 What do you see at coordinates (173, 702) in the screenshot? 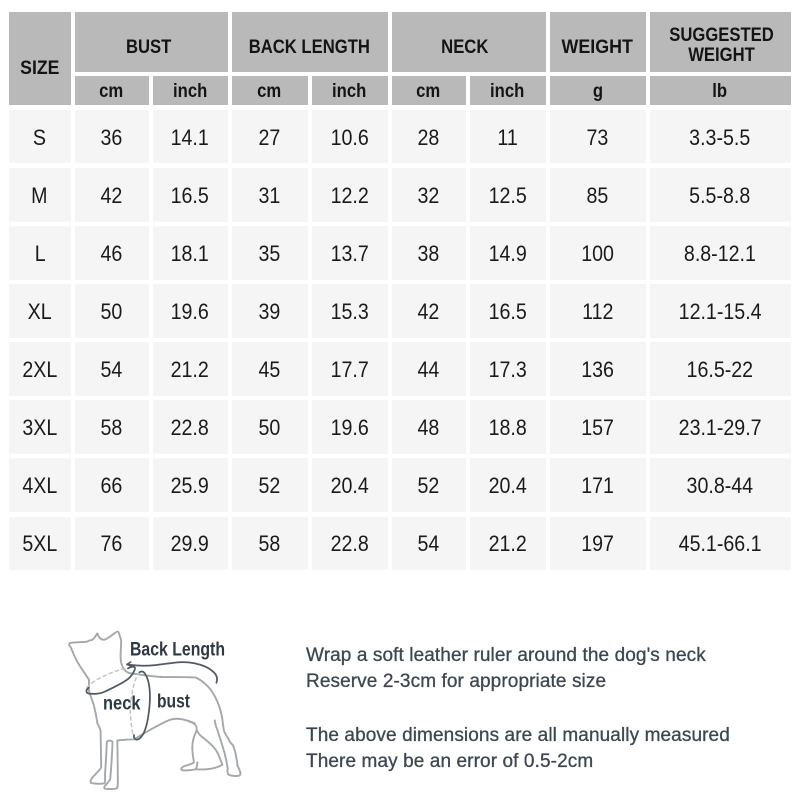
I see `svg-text: bust` at bounding box center [173, 702].